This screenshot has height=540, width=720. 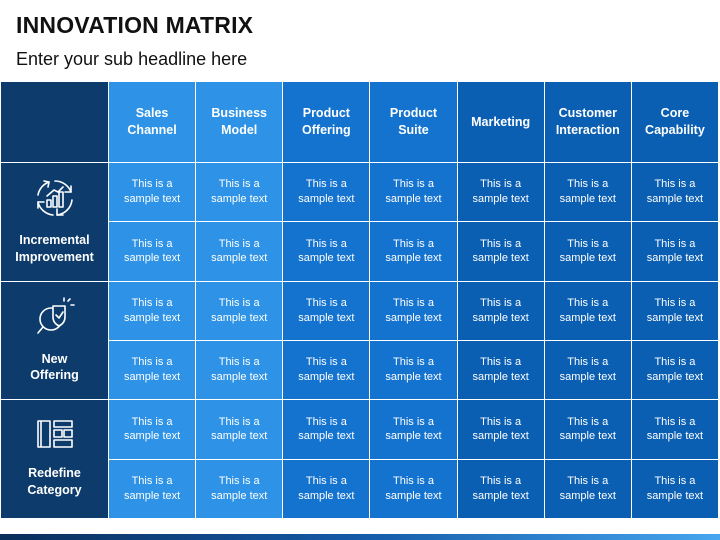 I want to click on row-label-redefine-category: Redefine Category, so click(x=54, y=459).